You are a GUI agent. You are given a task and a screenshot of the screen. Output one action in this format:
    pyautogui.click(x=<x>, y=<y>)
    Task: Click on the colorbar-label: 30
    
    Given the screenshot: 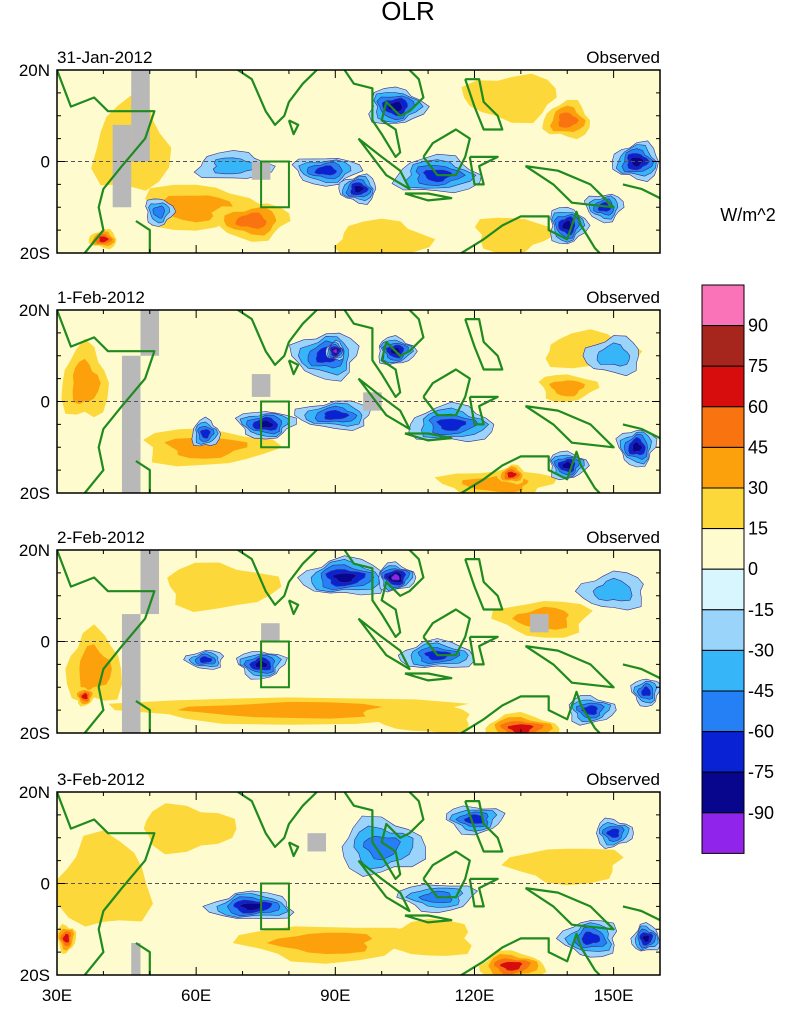 What is the action you would take?
    pyautogui.click(x=758, y=488)
    